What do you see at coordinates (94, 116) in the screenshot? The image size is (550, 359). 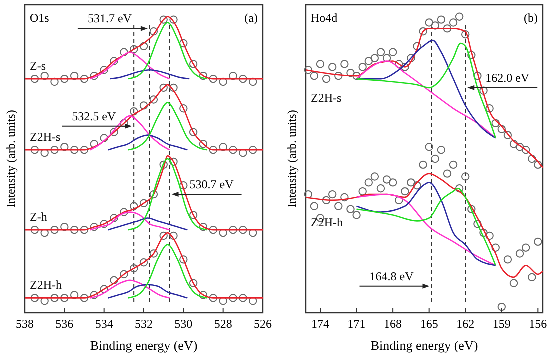 I see `annotation: 532.5 eV` at bounding box center [94, 116].